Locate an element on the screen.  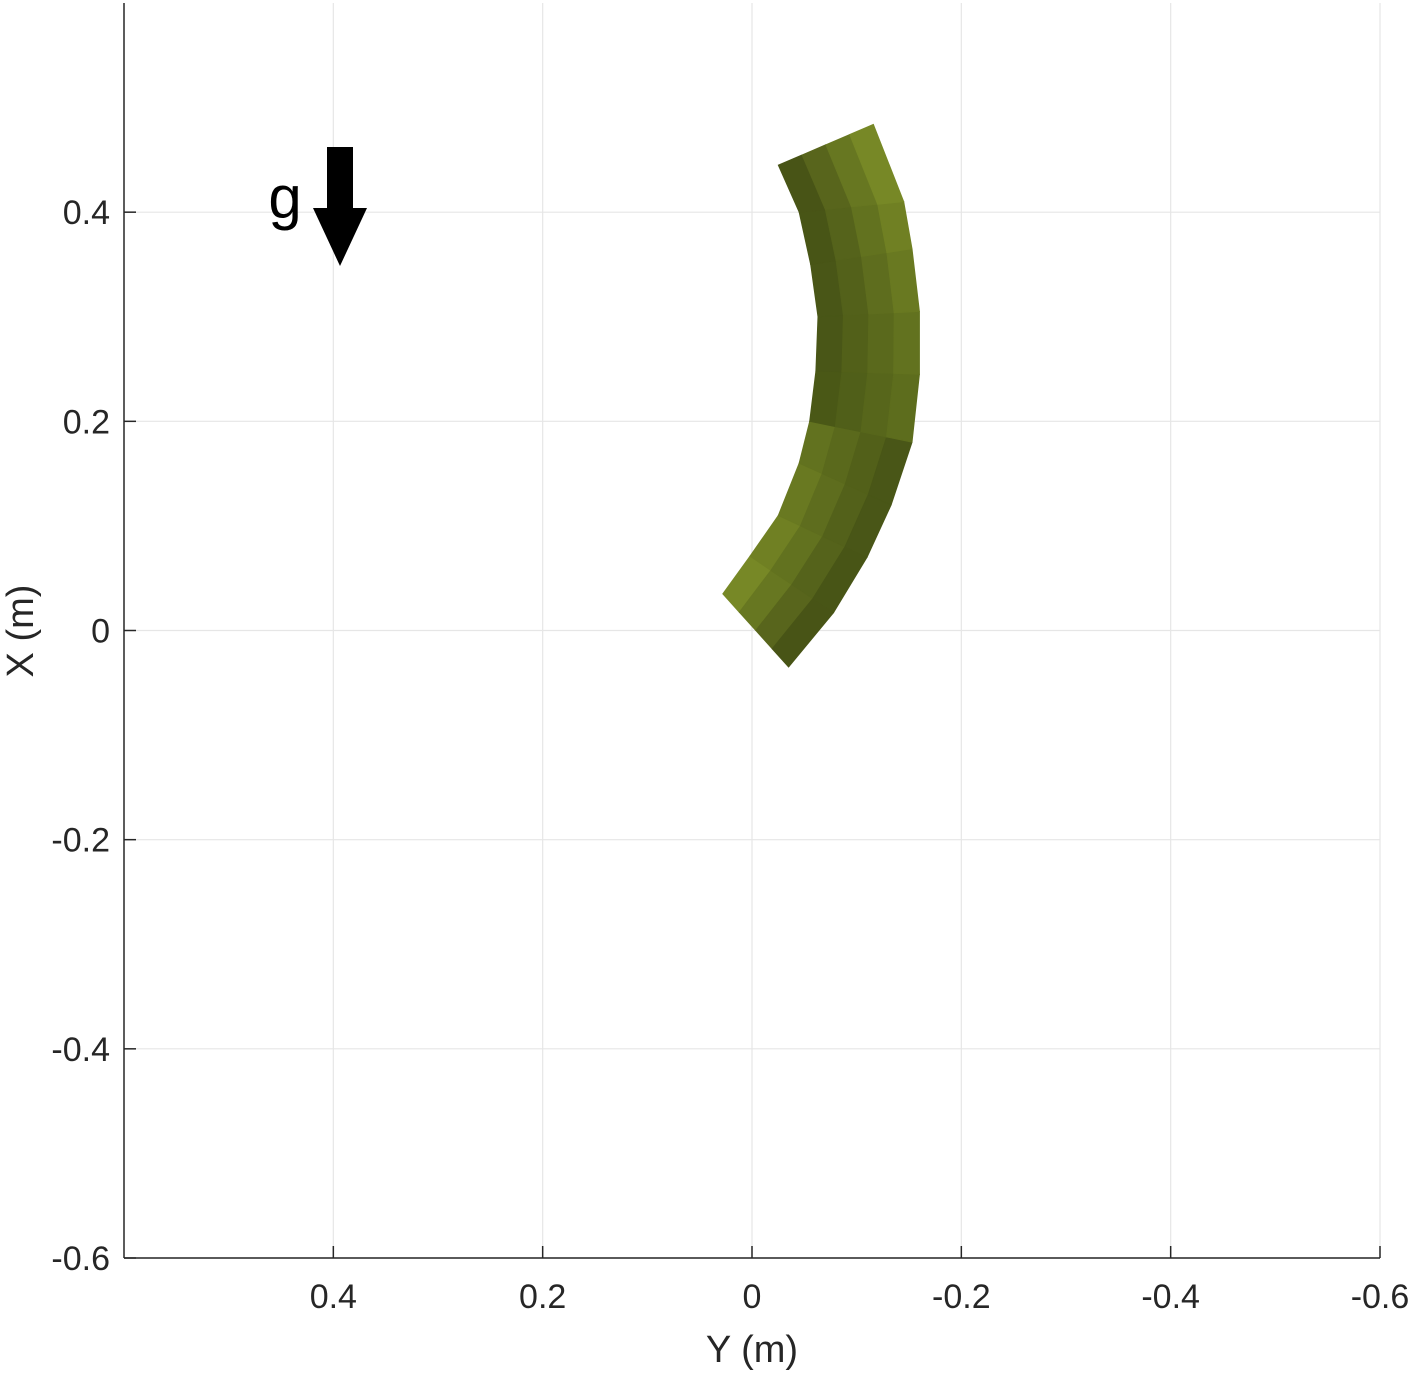
x-tick-label: -0.4 is located at coordinates (1170, 1297).